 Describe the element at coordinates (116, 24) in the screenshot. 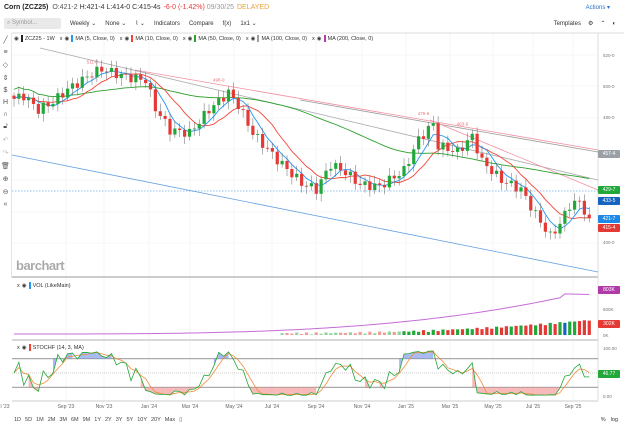

I see `aggregation-dropdown: None ⌄` at that location.